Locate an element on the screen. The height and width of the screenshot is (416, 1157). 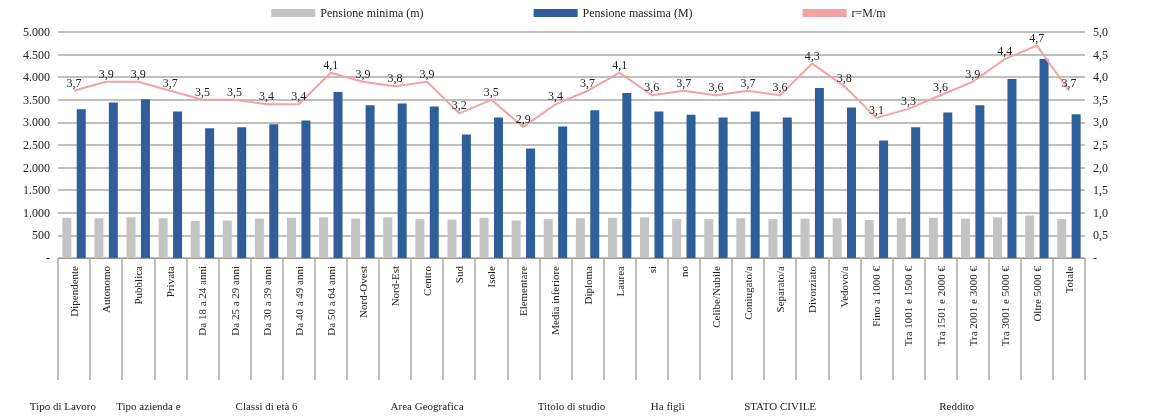
y-tick-label: 2.500 is located at coordinates (36, 145).